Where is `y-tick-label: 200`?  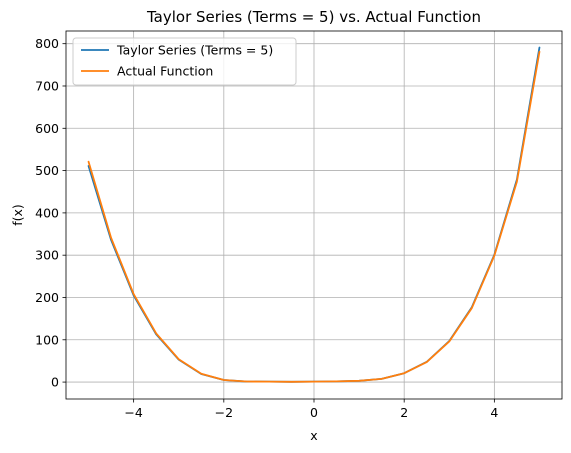
y-tick-label: 200 is located at coordinates (47, 297).